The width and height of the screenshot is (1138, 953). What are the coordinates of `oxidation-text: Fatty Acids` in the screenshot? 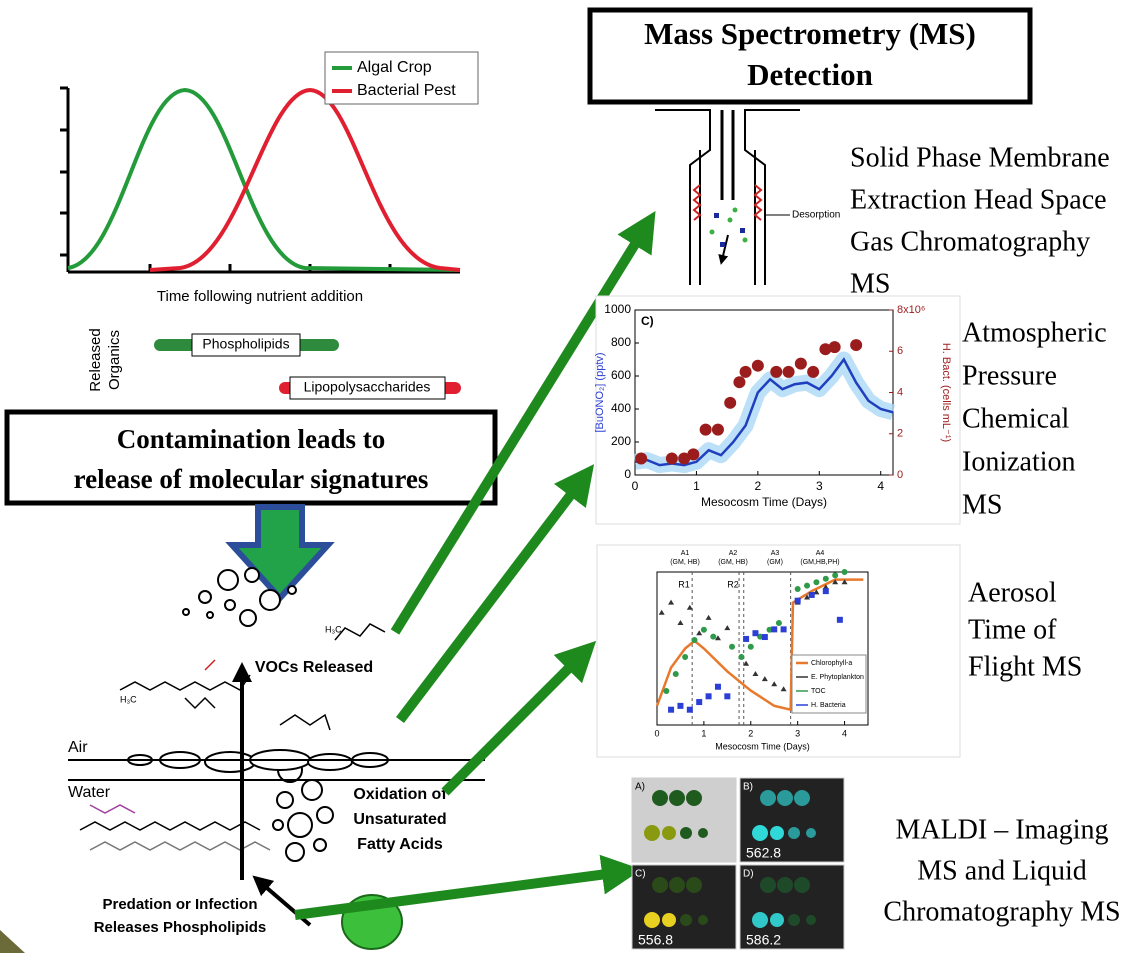 It's located at (400, 844).